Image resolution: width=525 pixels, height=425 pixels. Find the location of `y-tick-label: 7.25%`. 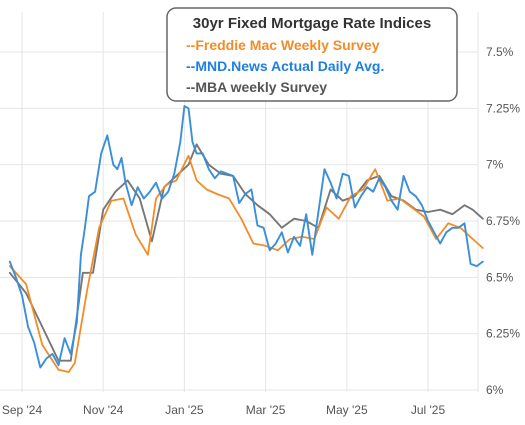

y-tick-label: 7.25% is located at coordinates (503, 108).